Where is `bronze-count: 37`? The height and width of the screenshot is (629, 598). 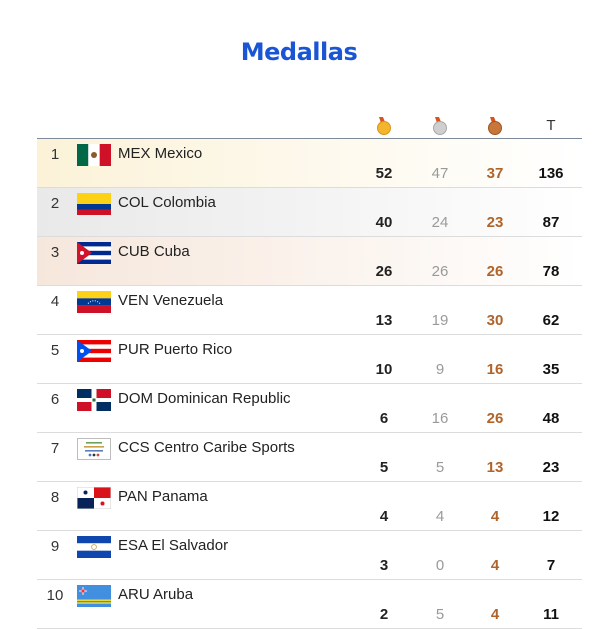 bronze-count: 37 is located at coordinates (495, 173).